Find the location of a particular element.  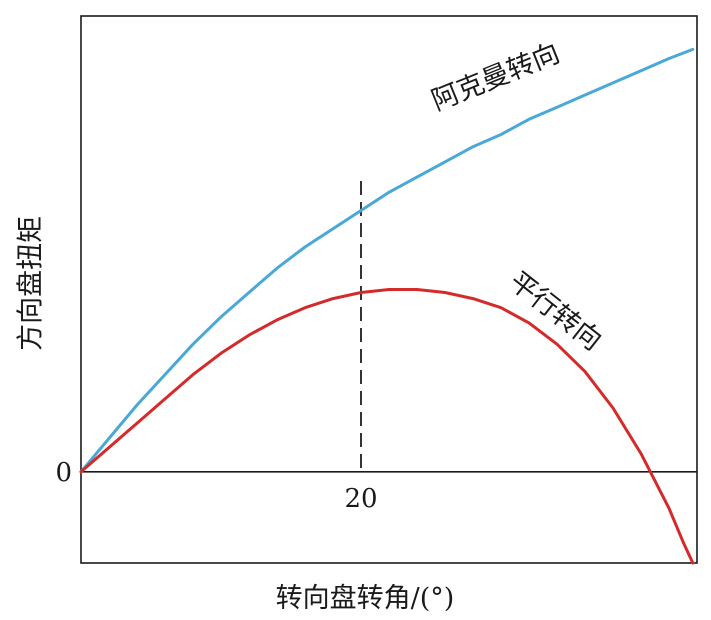

y-tick-label: 0 is located at coordinates (63, 473).